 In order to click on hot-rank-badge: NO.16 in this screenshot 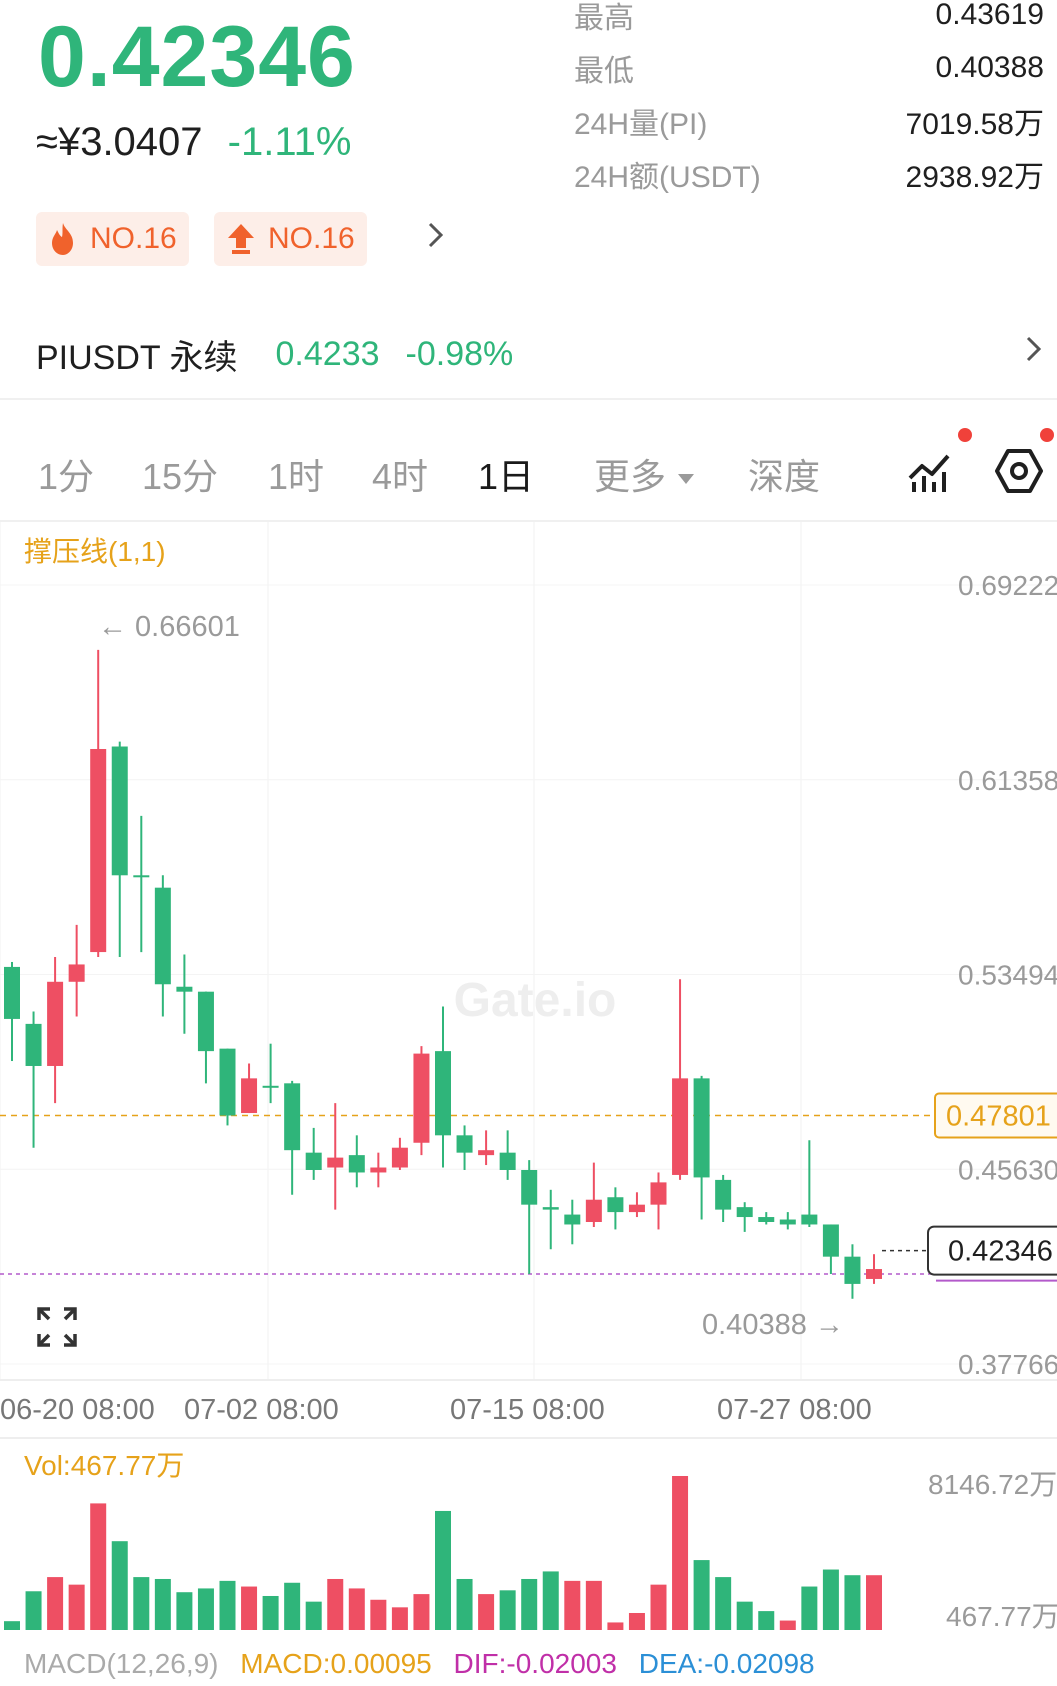, I will do `click(112, 239)`.